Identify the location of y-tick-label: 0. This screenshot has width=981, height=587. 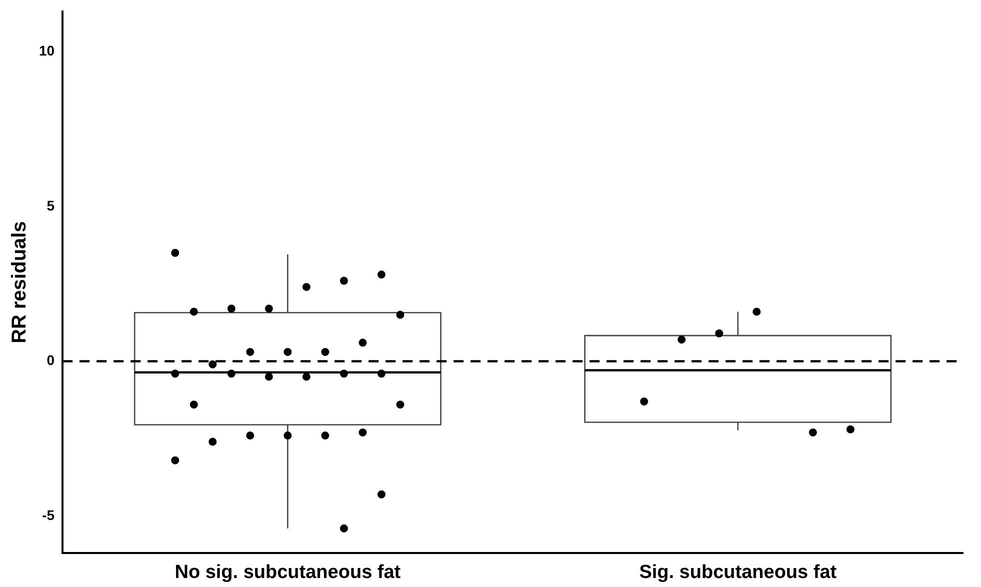
(50, 360).